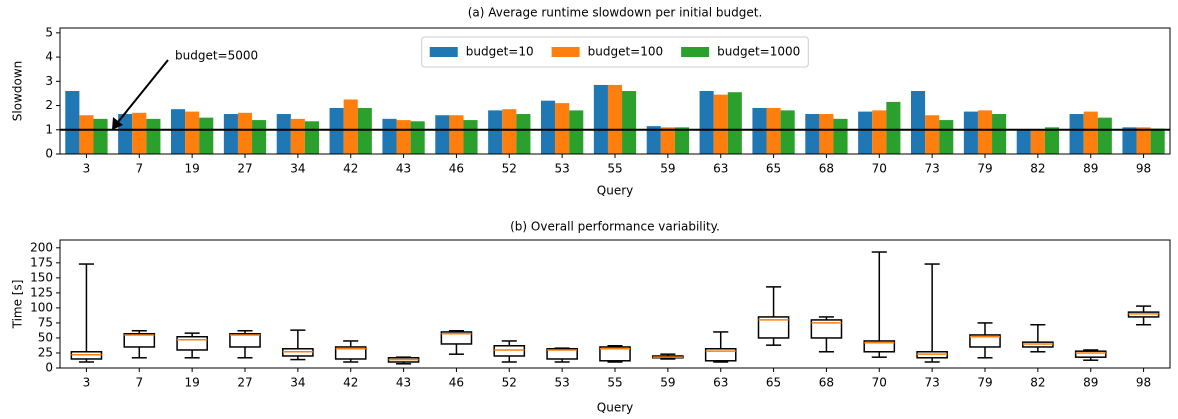  I want to click on x-axis-label: Query, so click(615, 408).